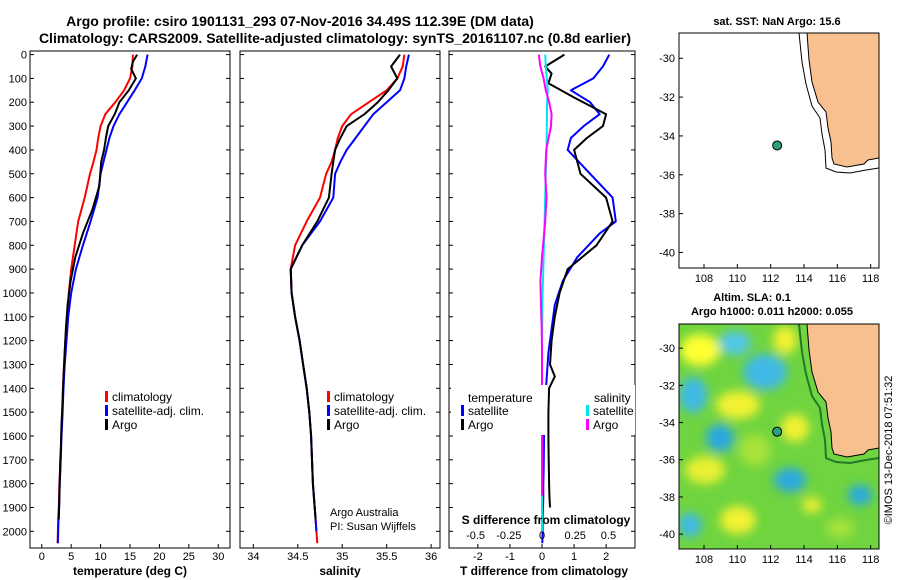 The width and height of the screenshot is (900, 580). I want to click on sla-map-axes: 108 110 112 114 116 118 -30 -32 -34 -36 -38 -40, so click(769, 454).